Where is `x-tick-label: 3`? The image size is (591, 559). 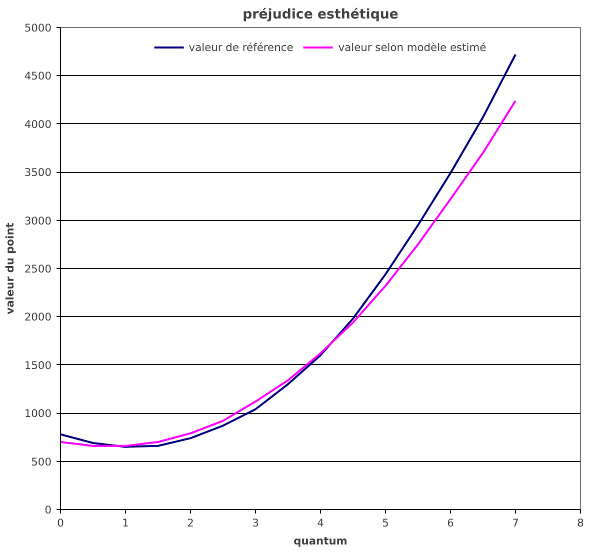
x-tick-label: 3 is located at coordinates (255, 523).